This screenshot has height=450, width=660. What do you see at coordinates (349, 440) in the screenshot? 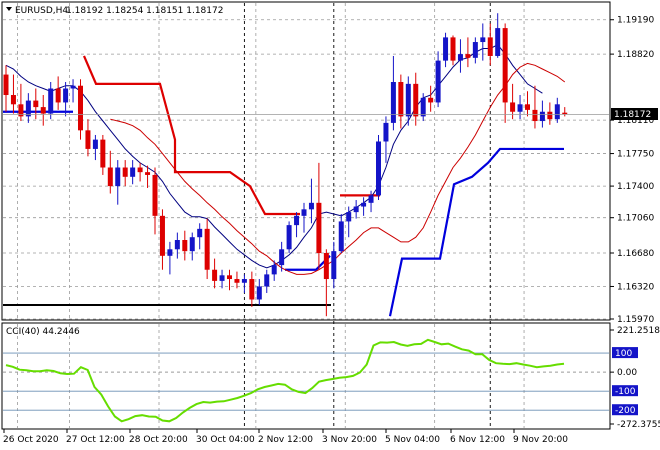
I see `time-tick-label: 3 Nov 20:00` at bounding box center [349, 440].